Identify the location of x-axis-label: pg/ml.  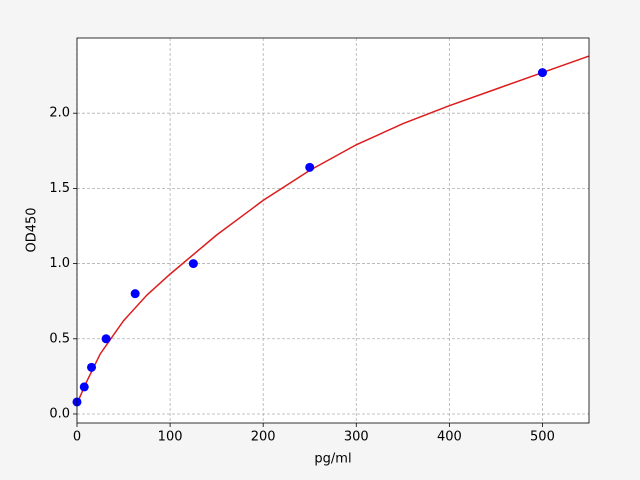
(332, 459).